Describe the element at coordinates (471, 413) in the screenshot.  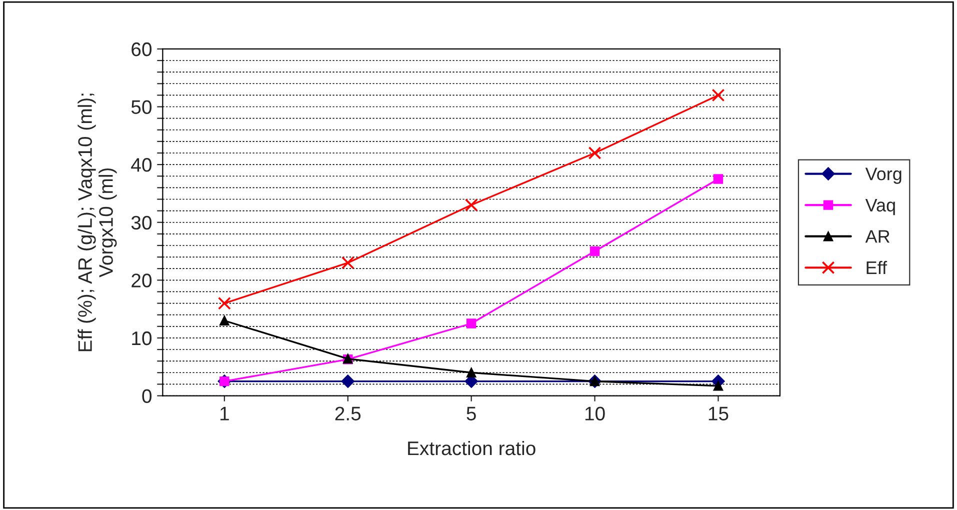
I see `x-tick-label: 5` at that location.